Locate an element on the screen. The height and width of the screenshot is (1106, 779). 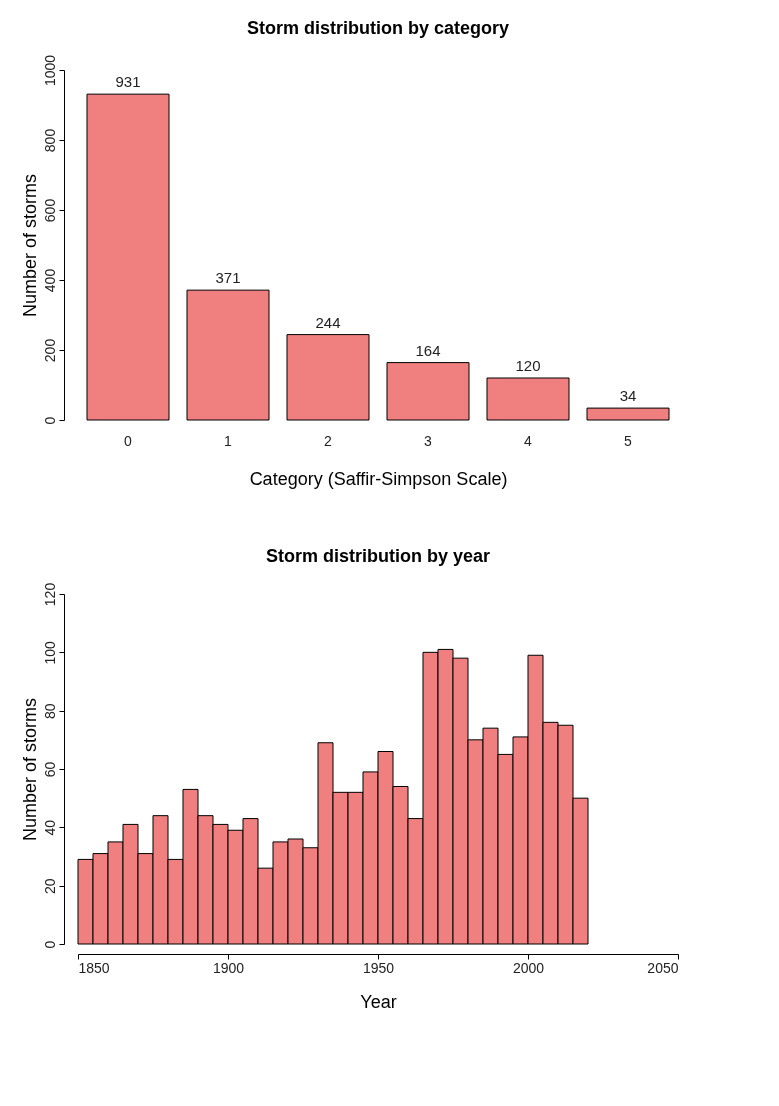
y-tick-label: 20 is located at coordinates (49, 886).